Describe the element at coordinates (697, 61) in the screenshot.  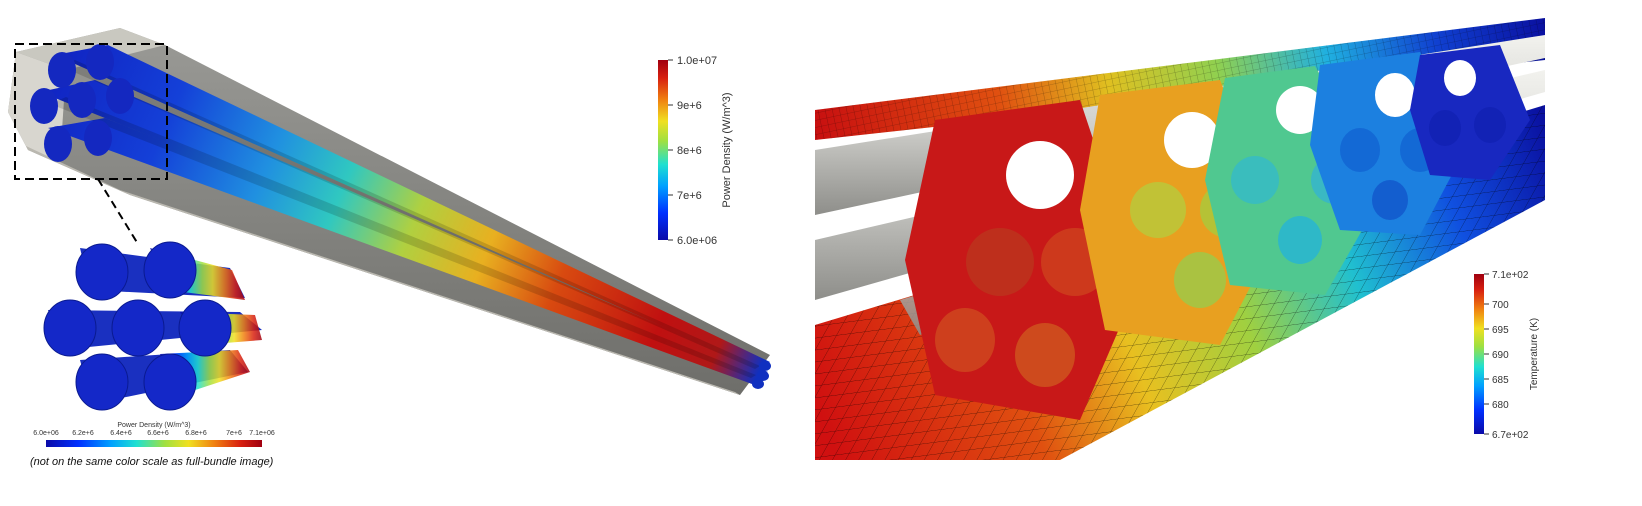
I see `colorbar-tick-label: 1.0e+07` at that location.